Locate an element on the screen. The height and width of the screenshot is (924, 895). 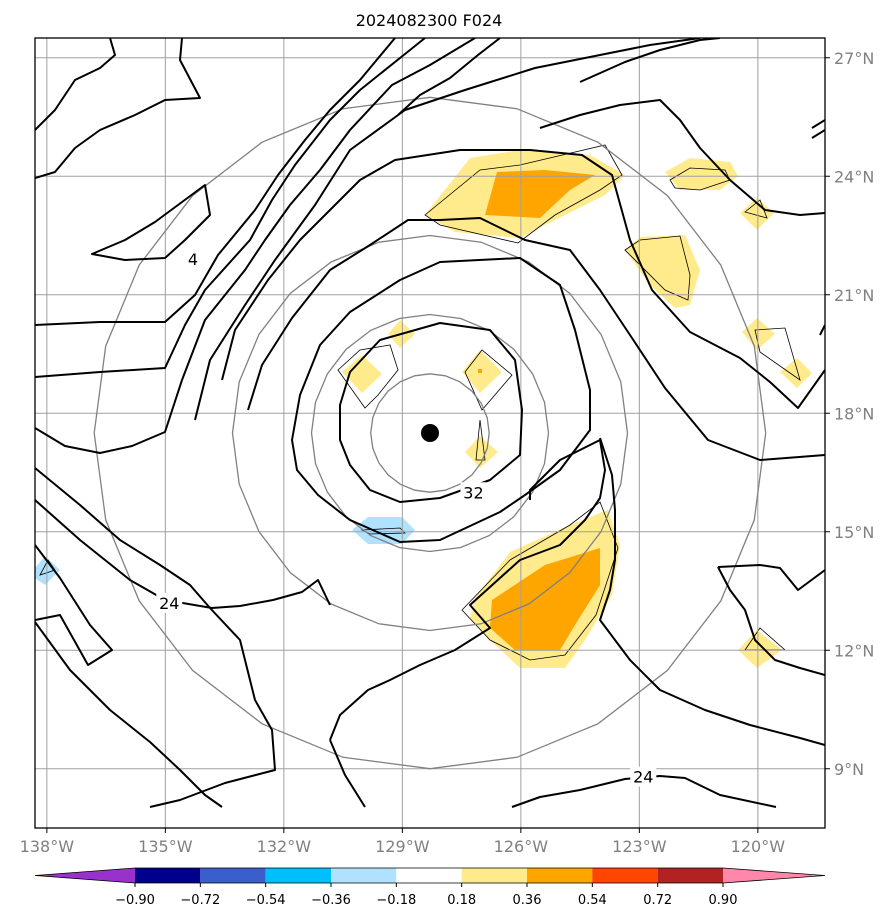
colorbar-tick-label: −0.18 is located at coordinates (396, 900).